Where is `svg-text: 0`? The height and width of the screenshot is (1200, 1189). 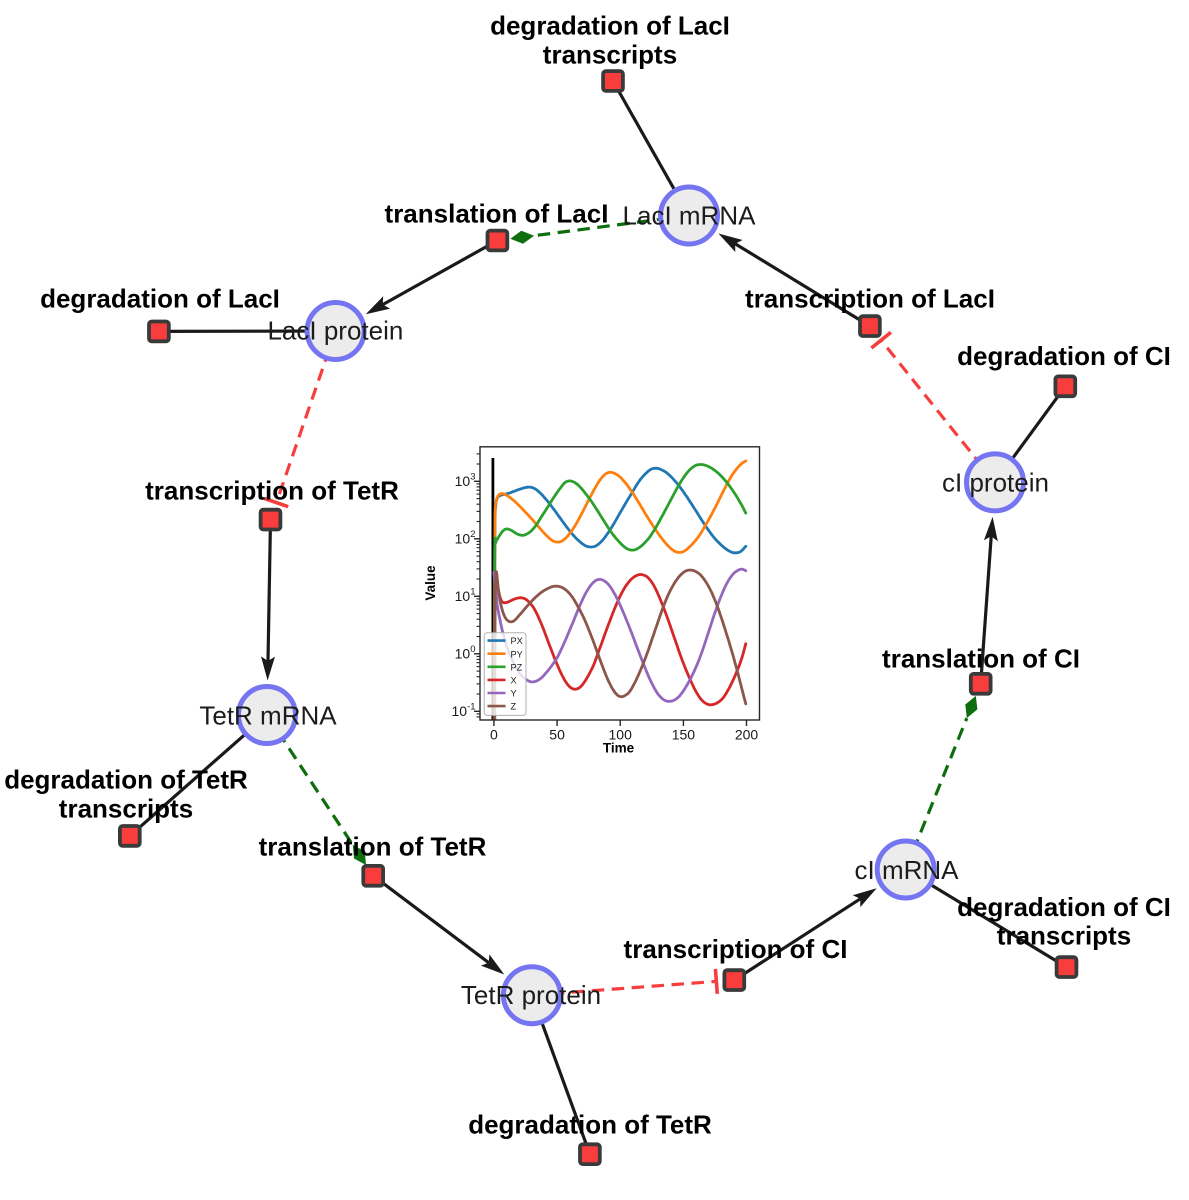
svg-text: 0 is located at coordinates (494, 735).